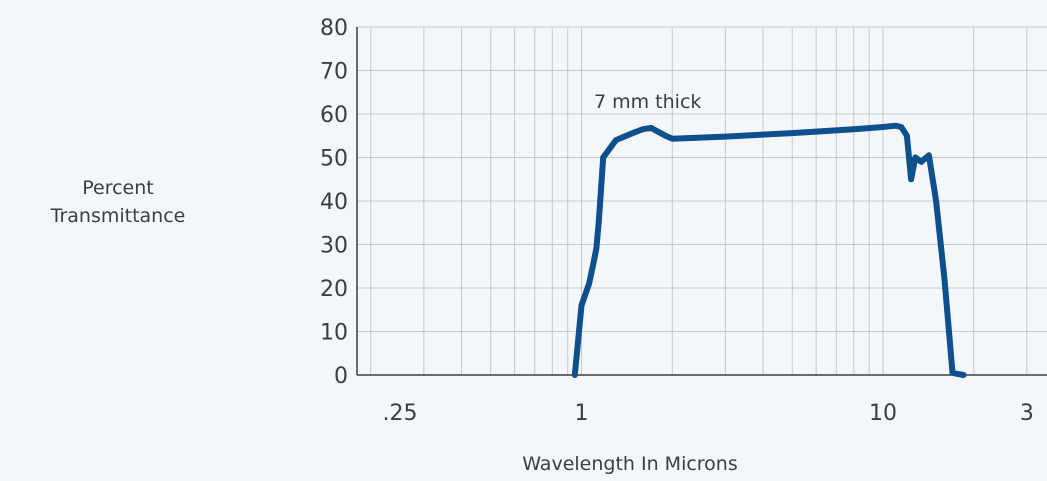 Image resolution: width=1047 pixels, height=481 pixels. What do you see at coordinates (334, 28) in the screenshot?
I see `y-tick-label: 80` at bounding box center [334, 28].